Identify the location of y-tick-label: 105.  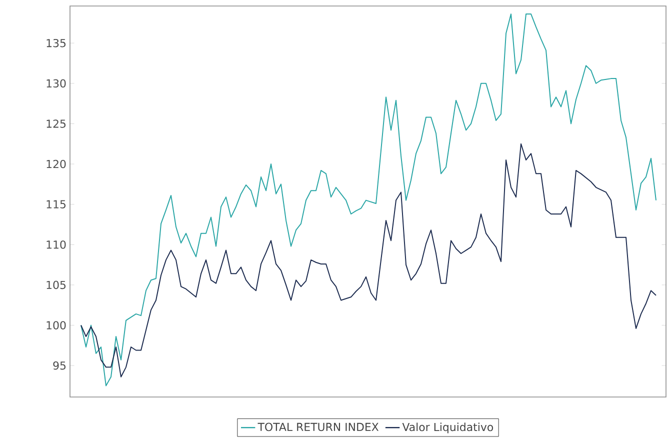
(56, 285).